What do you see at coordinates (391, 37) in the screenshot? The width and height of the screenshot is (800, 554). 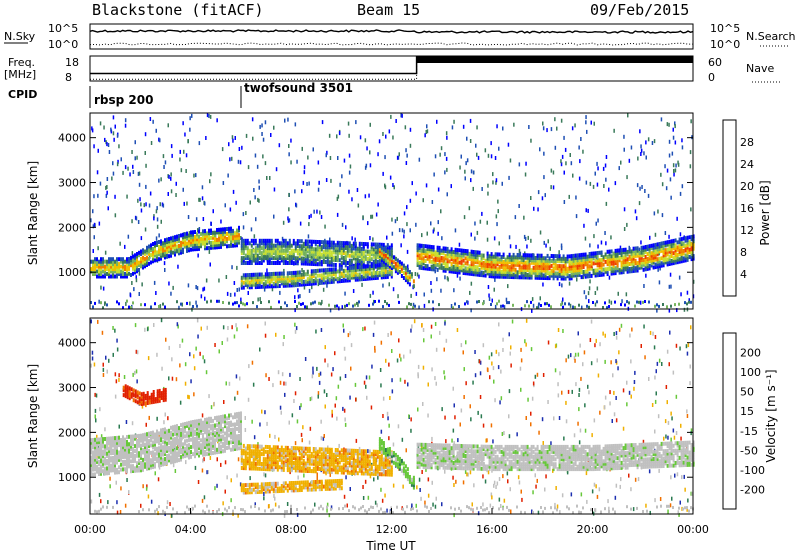 I see `nsky-traces` at bounding box center [391, 37].